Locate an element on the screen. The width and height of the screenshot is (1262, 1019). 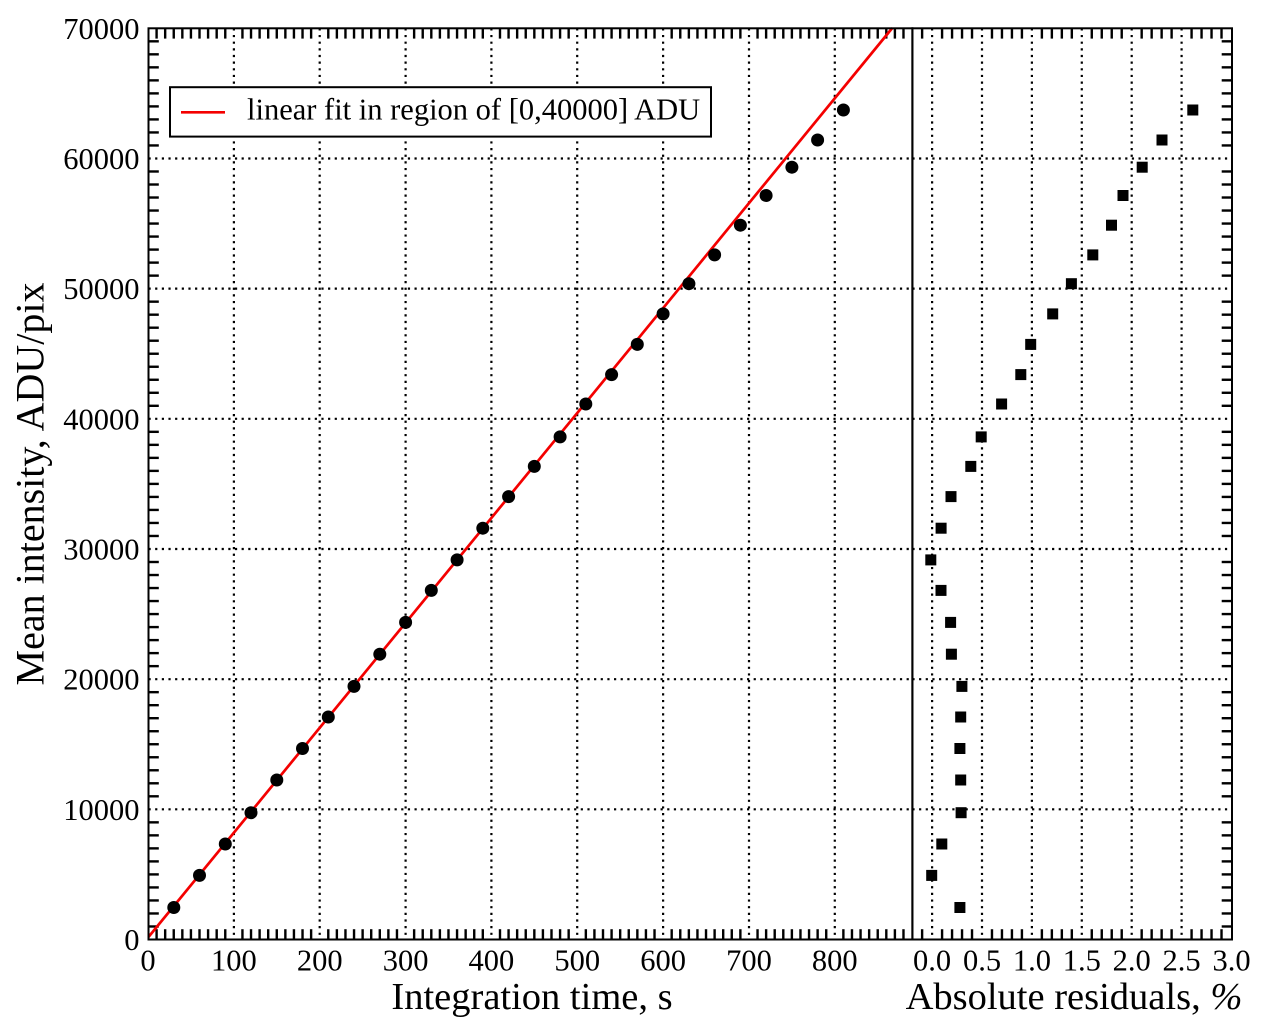
svg-text: 50000 is located at coordinates (101, 289).